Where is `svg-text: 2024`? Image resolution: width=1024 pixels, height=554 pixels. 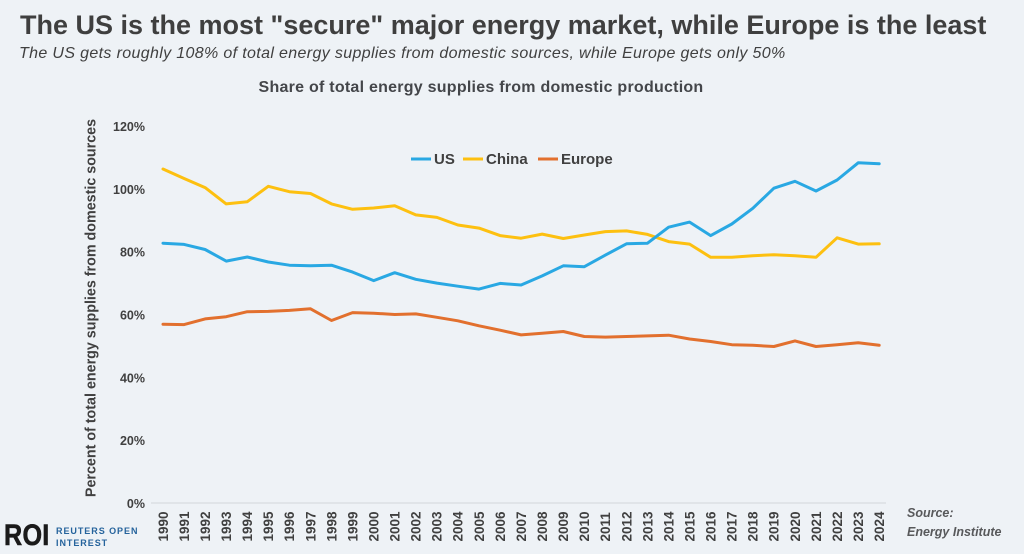
svg-text: 2024 is located at coordinates (879, 526).